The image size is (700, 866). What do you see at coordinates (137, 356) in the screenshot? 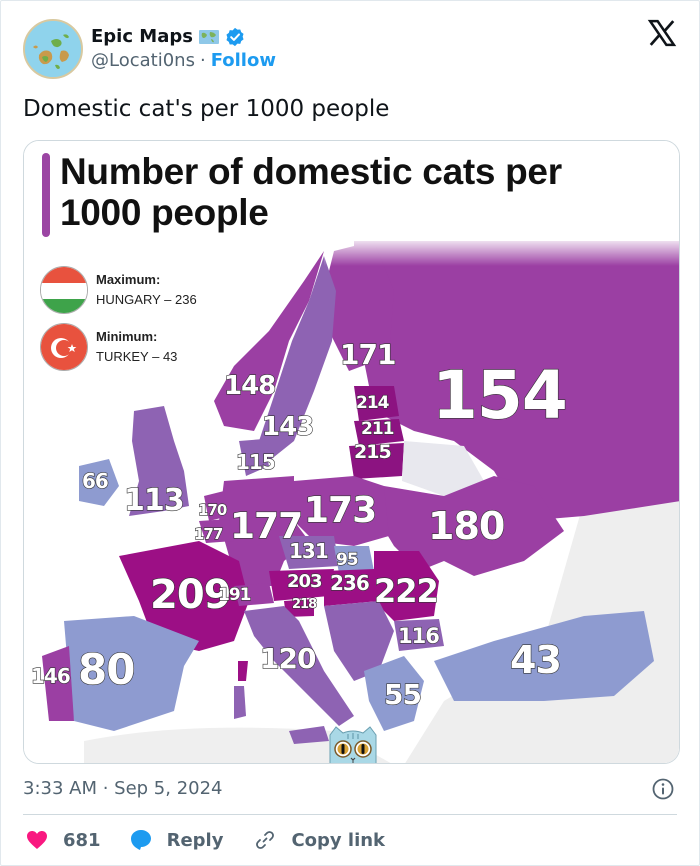
I see `legend-min-value: TURKEY – 43` at bounding box center [137, 356].